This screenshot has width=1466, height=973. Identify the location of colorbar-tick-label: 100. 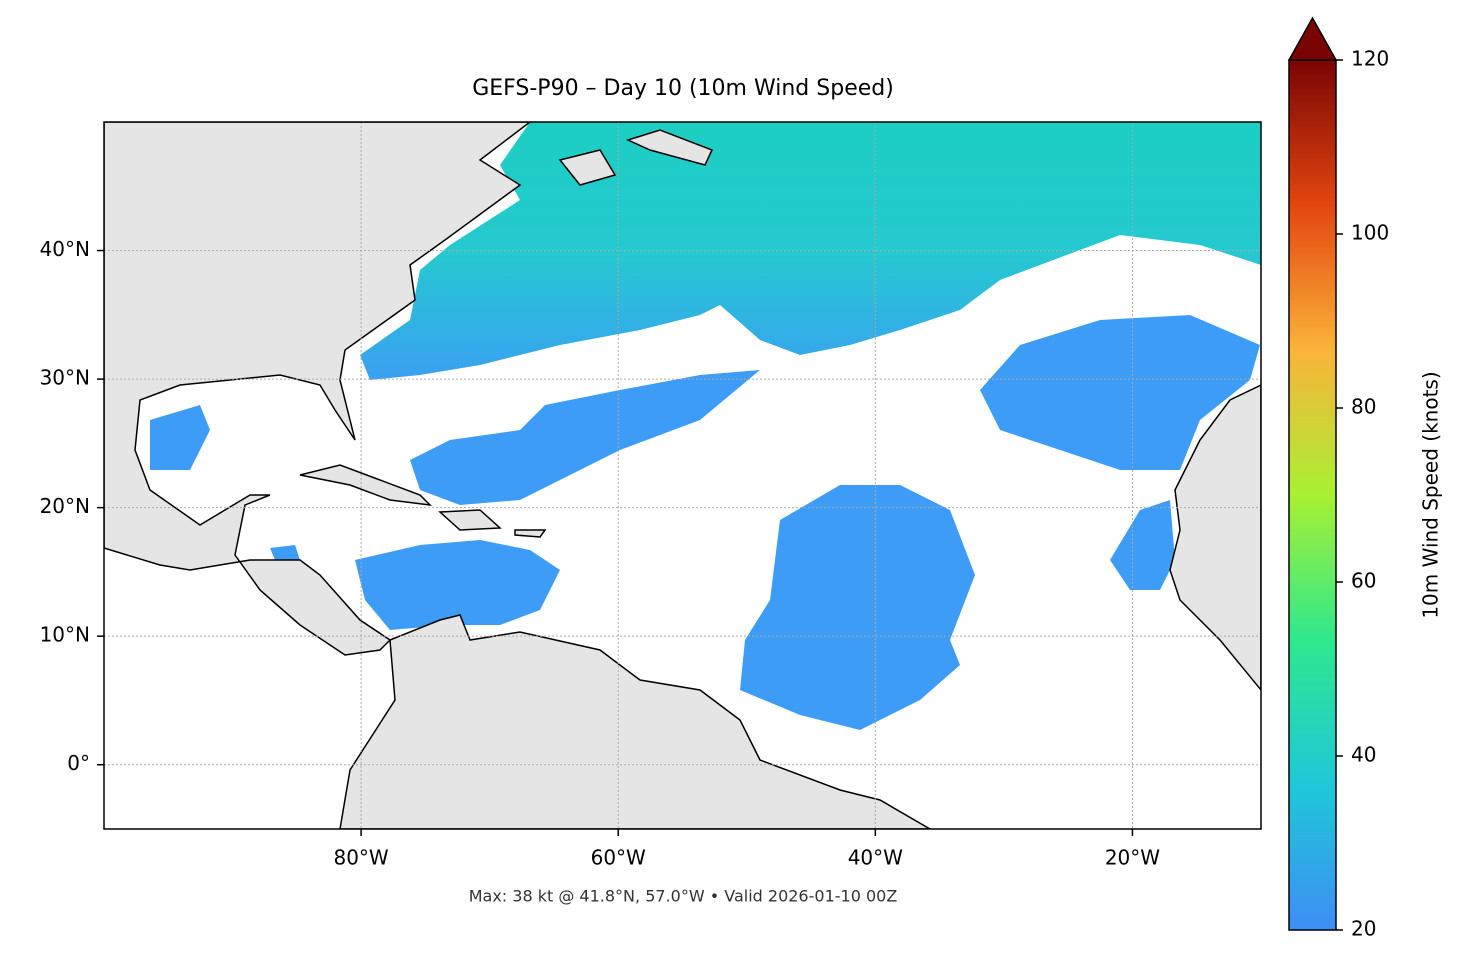
(1370, 233).